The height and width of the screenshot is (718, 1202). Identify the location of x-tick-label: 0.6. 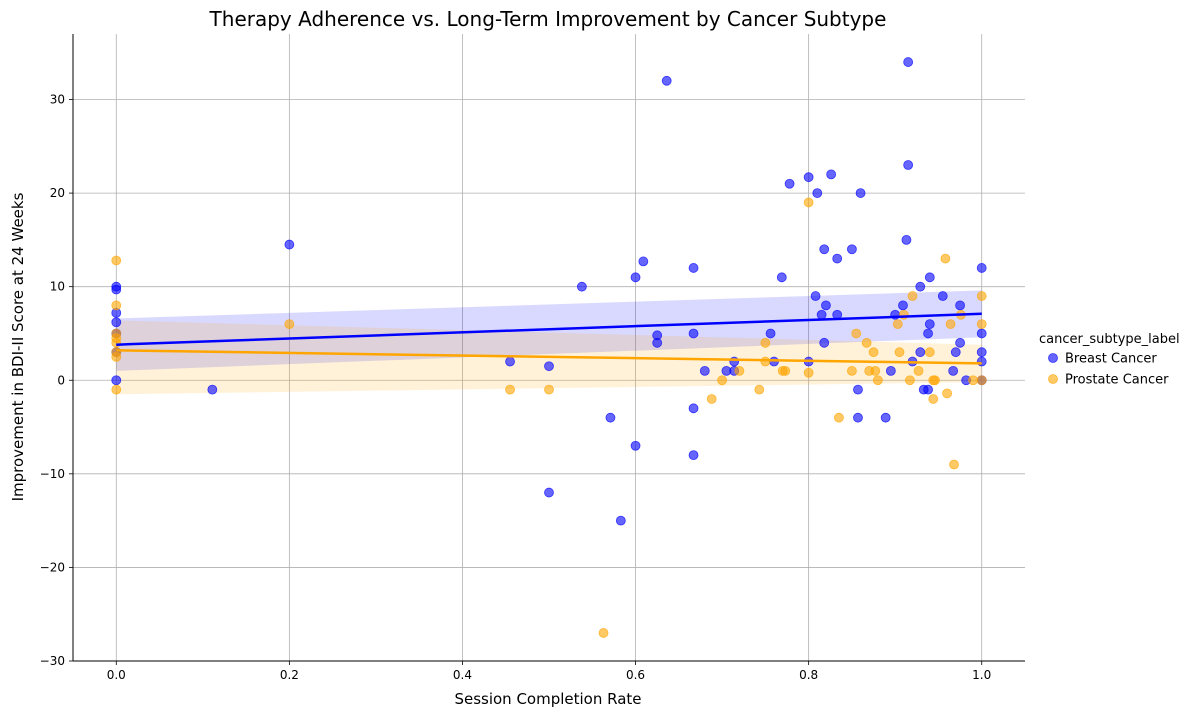
(635, 675).